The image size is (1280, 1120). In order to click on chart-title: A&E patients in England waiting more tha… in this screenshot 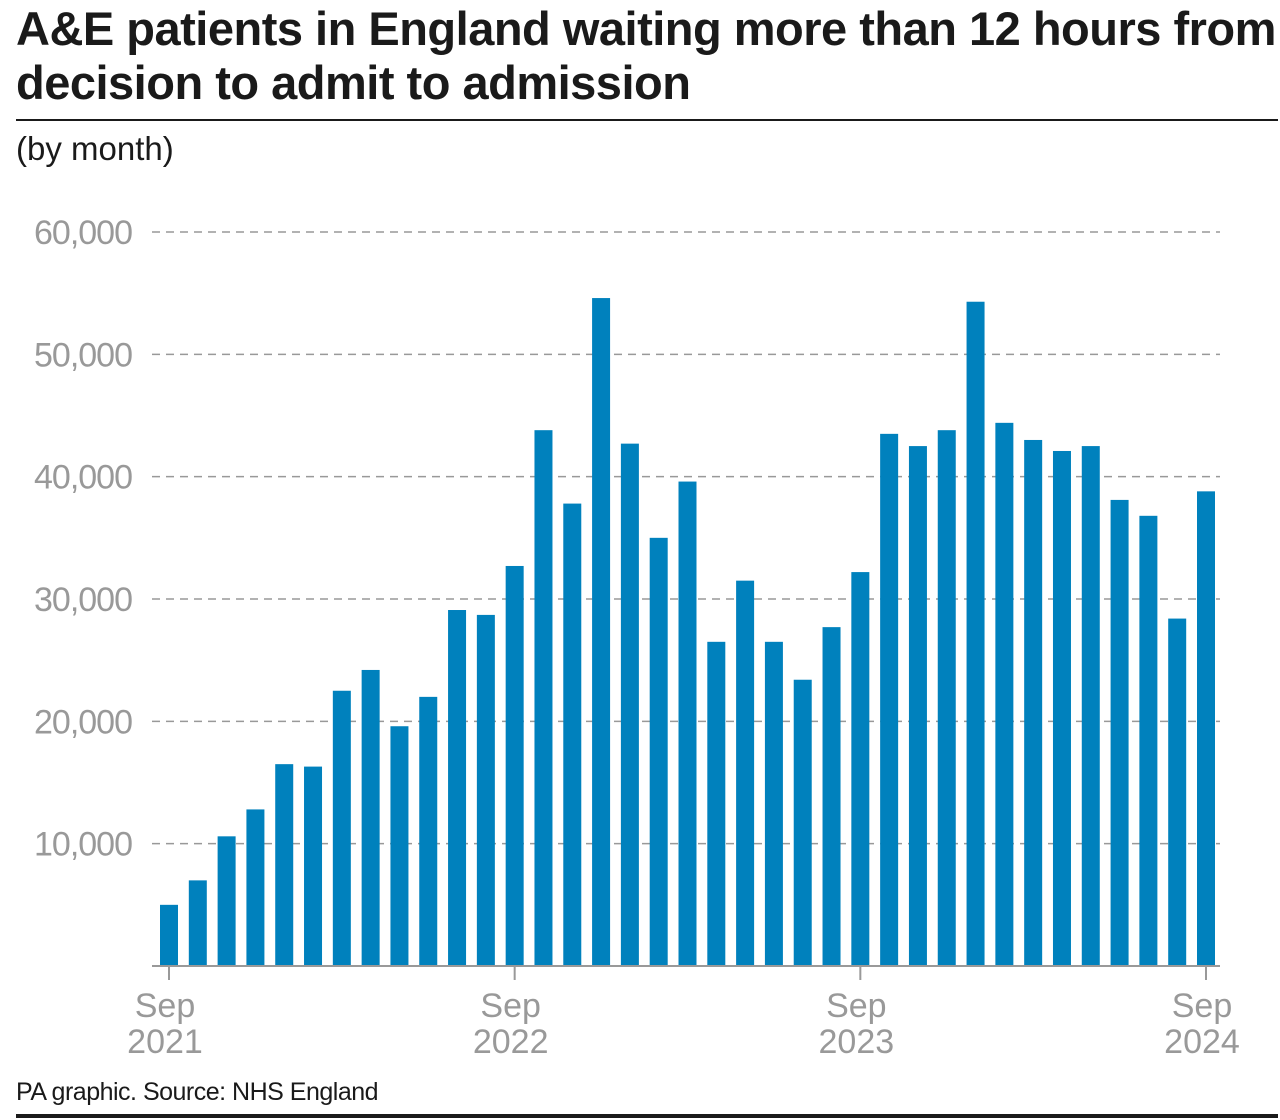, I will do `click(646, 55)`.